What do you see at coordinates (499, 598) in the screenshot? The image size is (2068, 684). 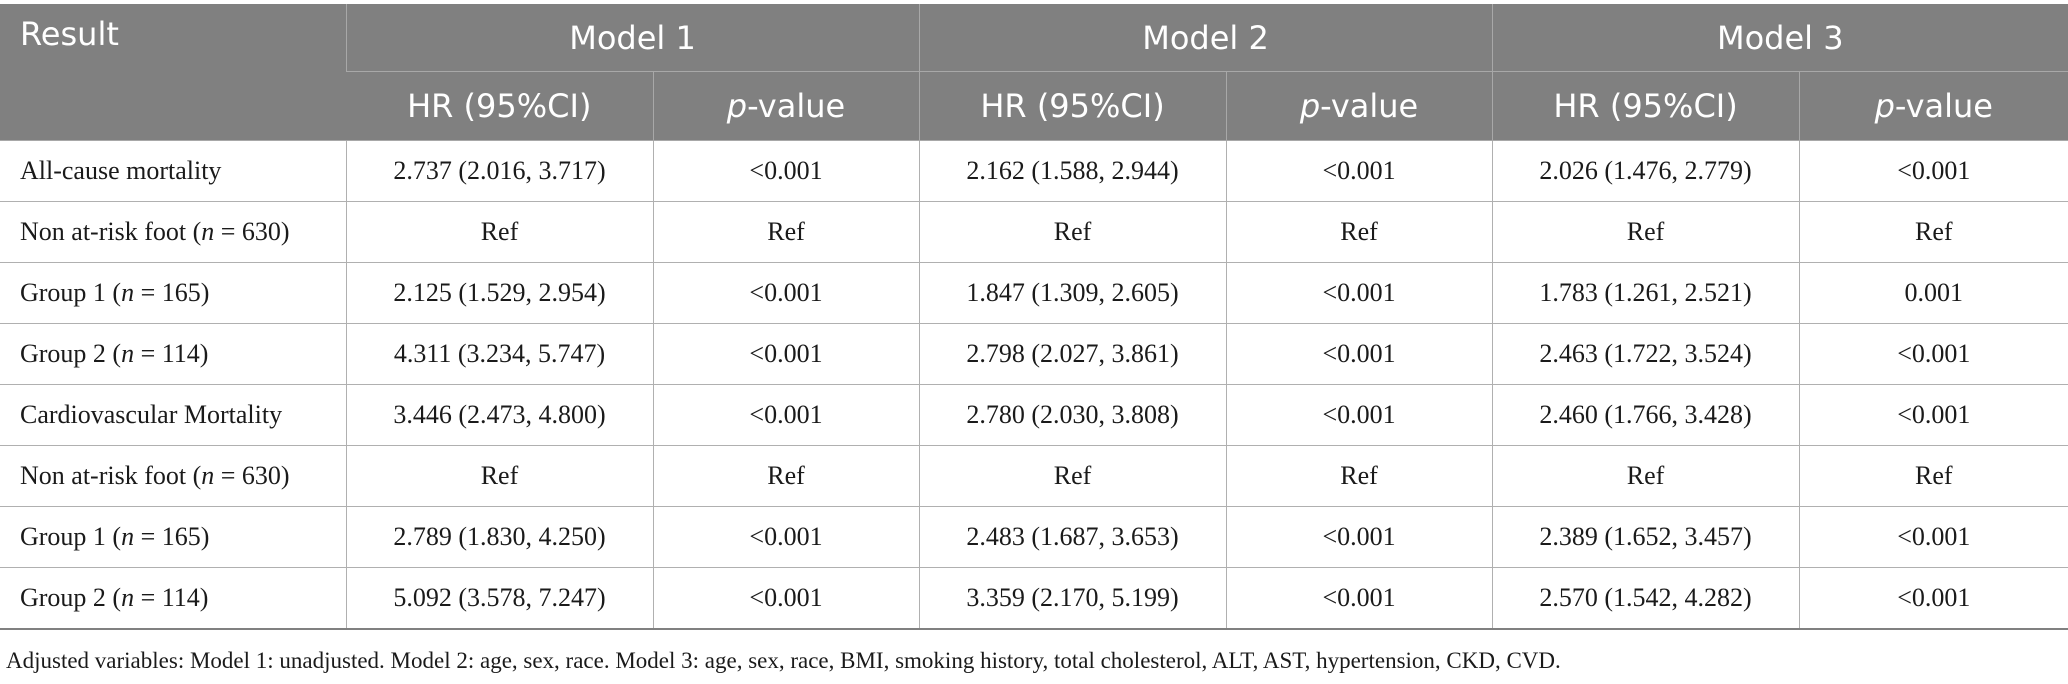 I see `hr-cell: 5.092 (3.578, 7.247)` at bounding box center [499, 598].